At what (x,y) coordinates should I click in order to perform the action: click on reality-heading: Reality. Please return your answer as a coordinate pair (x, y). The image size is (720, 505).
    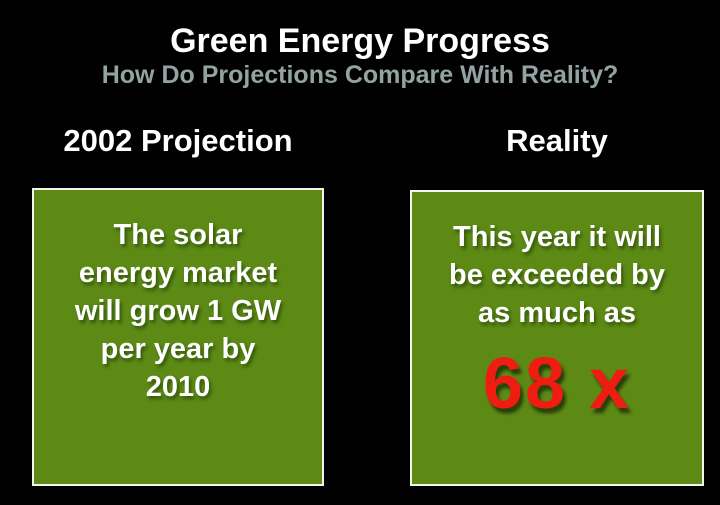
    Looking at the image, I should click on (557, 140).